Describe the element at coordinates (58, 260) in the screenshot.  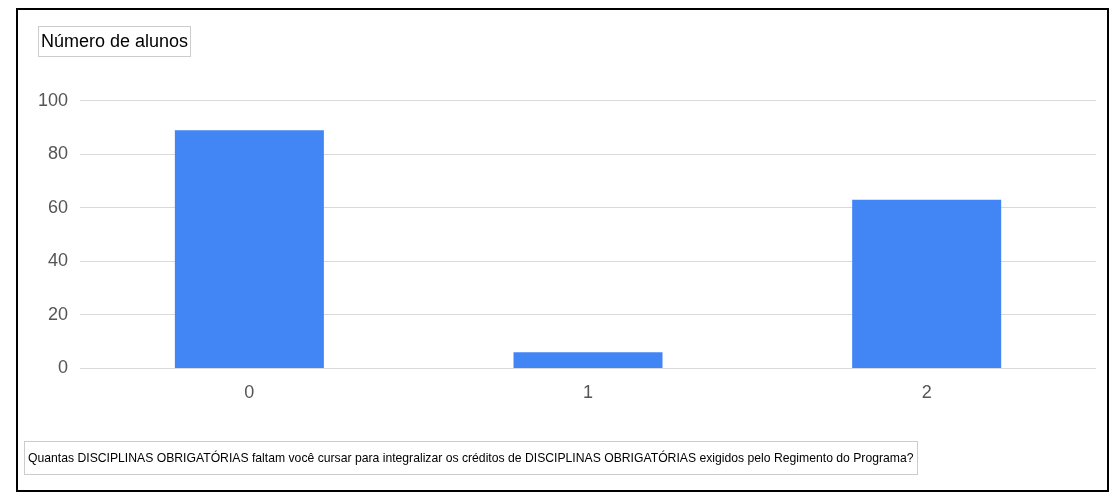
I see `y-tick-label: 40` at that location.